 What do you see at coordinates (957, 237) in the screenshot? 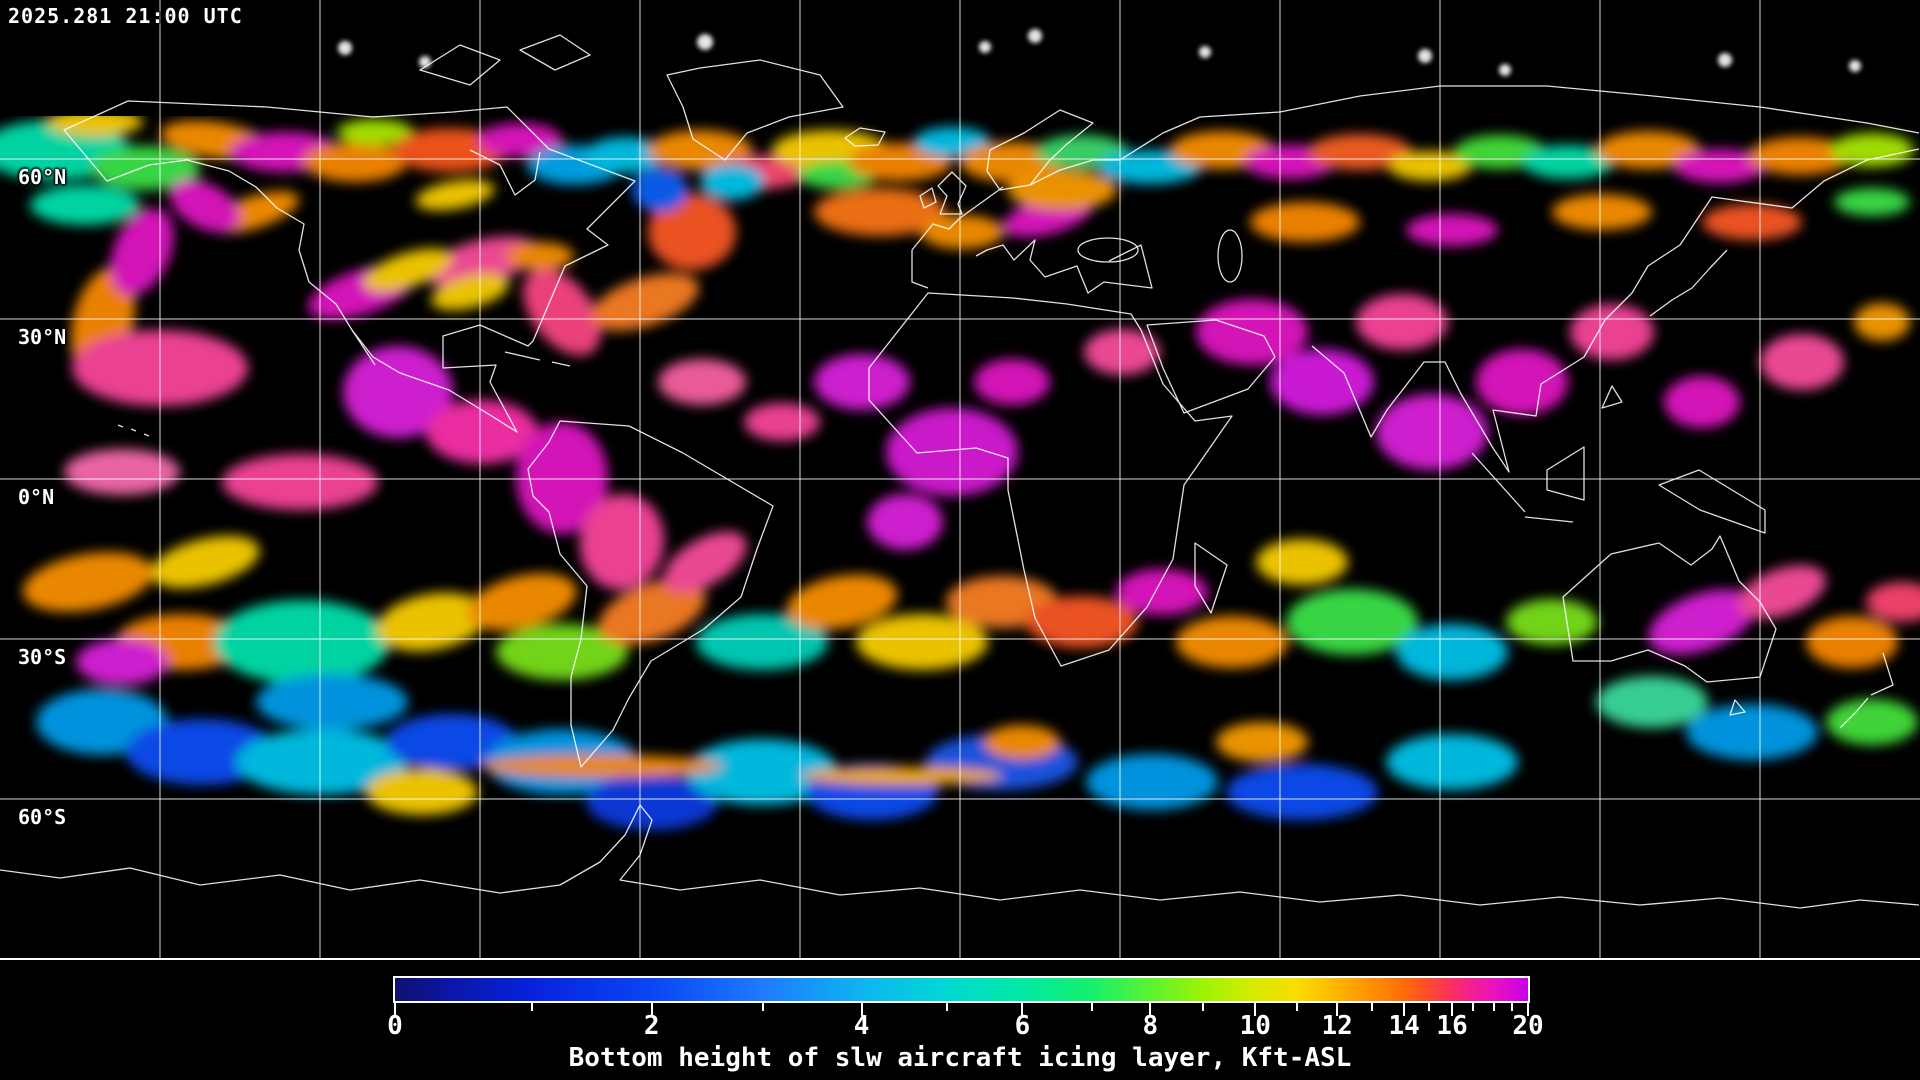
I see `coast-iberia-france` at bounding box center [957, 237].